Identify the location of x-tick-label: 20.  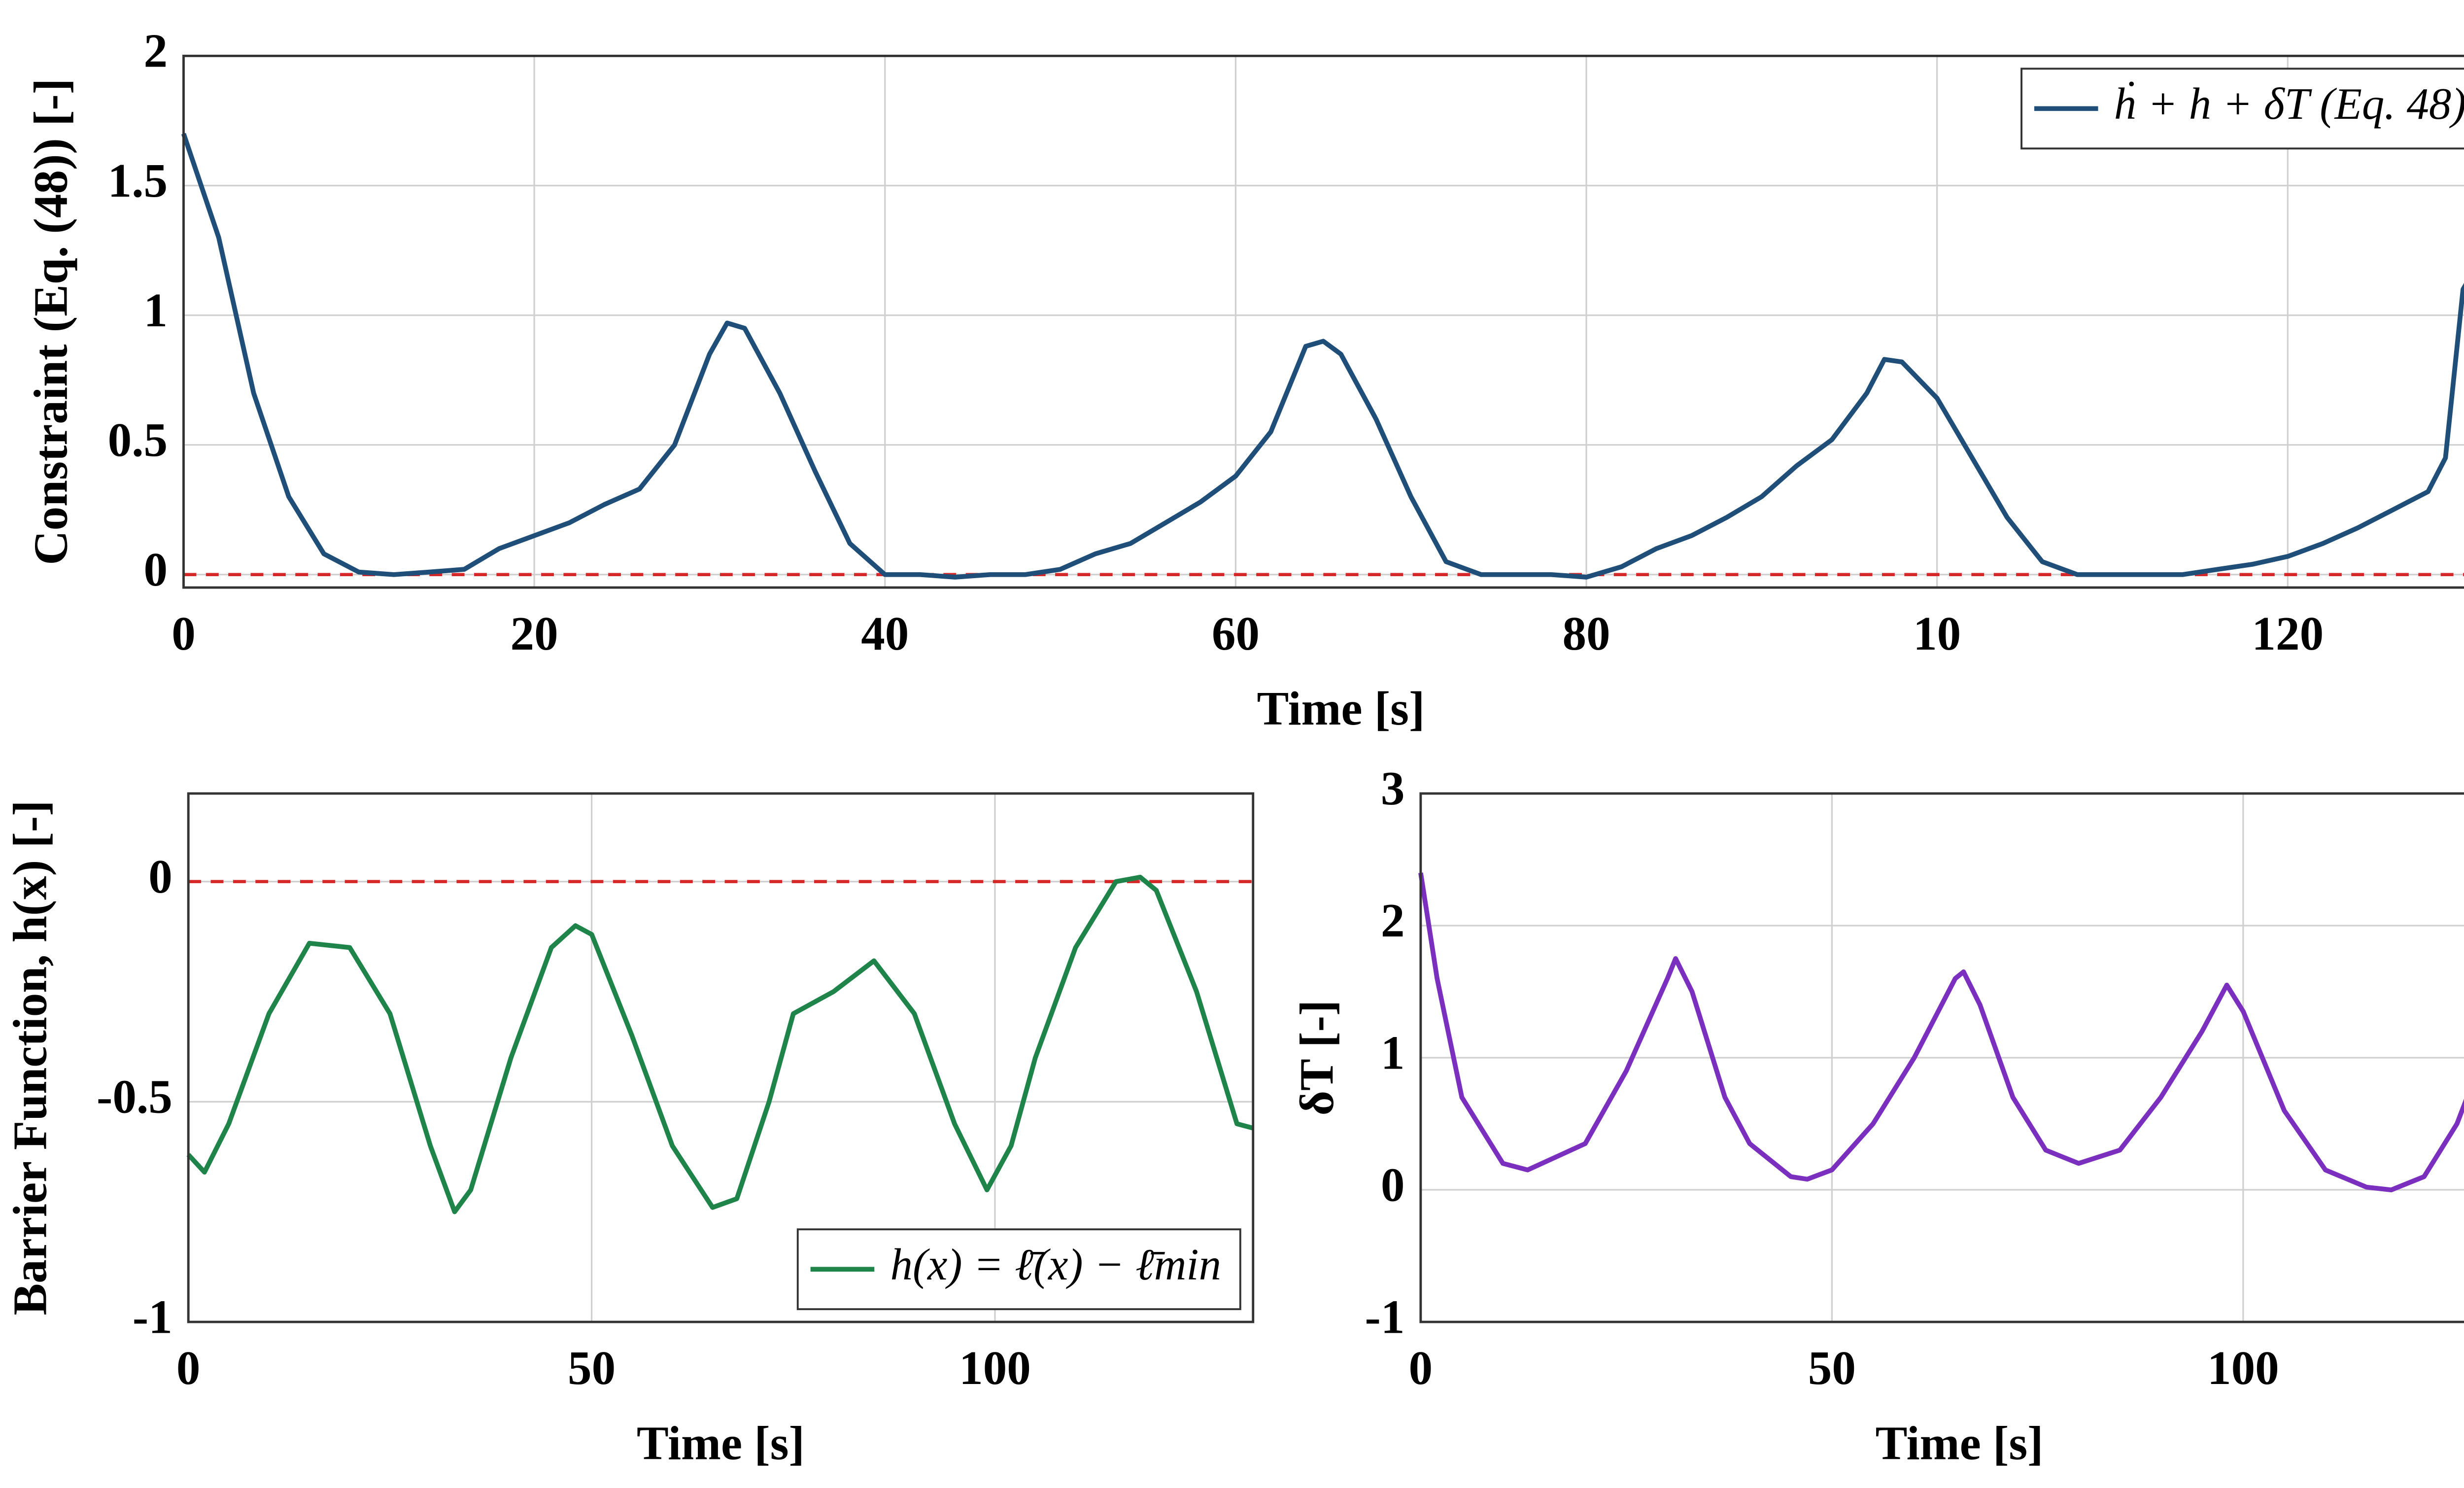
(534, 633).